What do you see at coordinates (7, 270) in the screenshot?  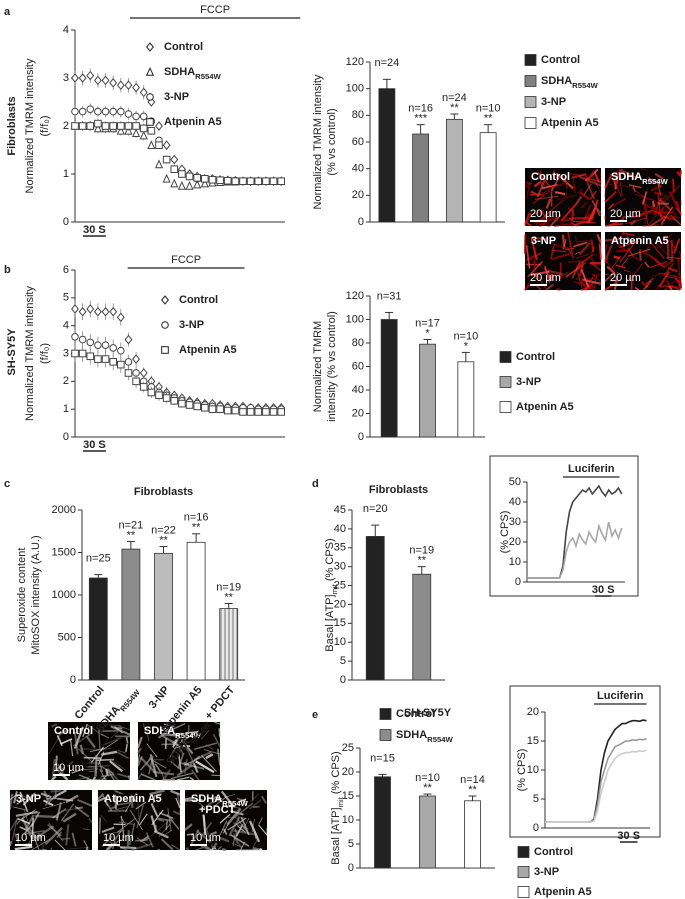 I see `panel-label: b` at bounding box center [7, 270].